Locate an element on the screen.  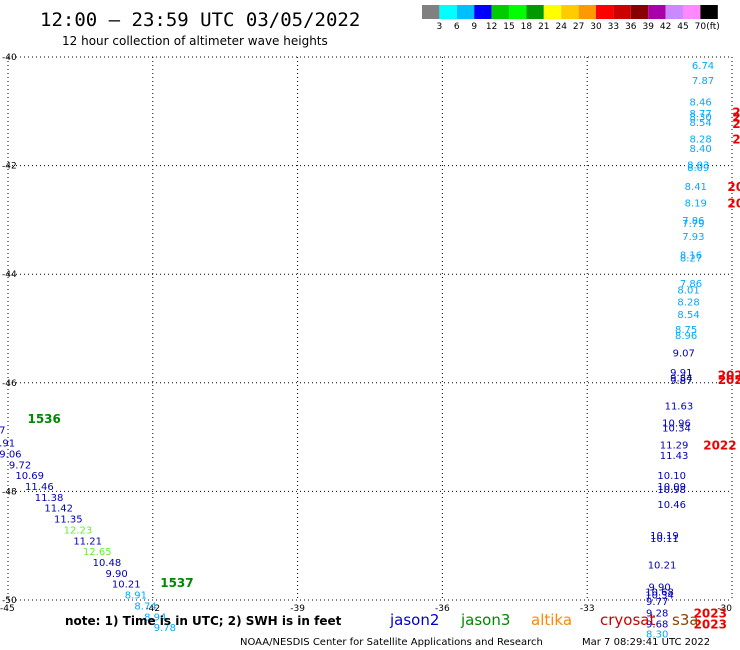
wave-height-label: 10.98 is located at coordinates (671, 490).